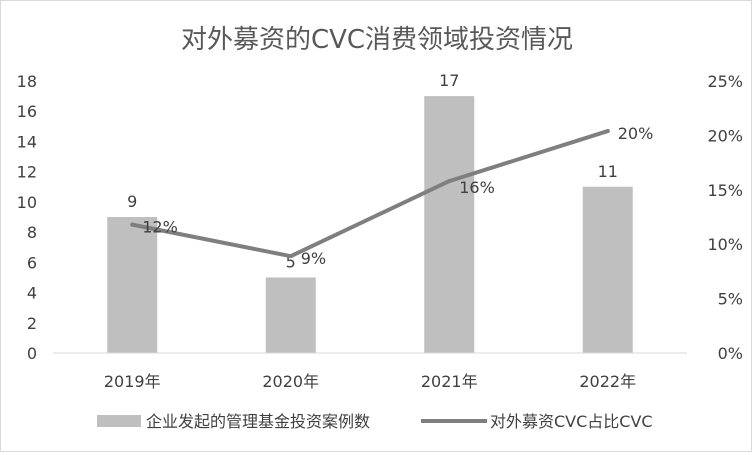  Describe the element at coordinates (32, 262) in the screenshot. I see `left-axis-tick-label: 6` at that location.